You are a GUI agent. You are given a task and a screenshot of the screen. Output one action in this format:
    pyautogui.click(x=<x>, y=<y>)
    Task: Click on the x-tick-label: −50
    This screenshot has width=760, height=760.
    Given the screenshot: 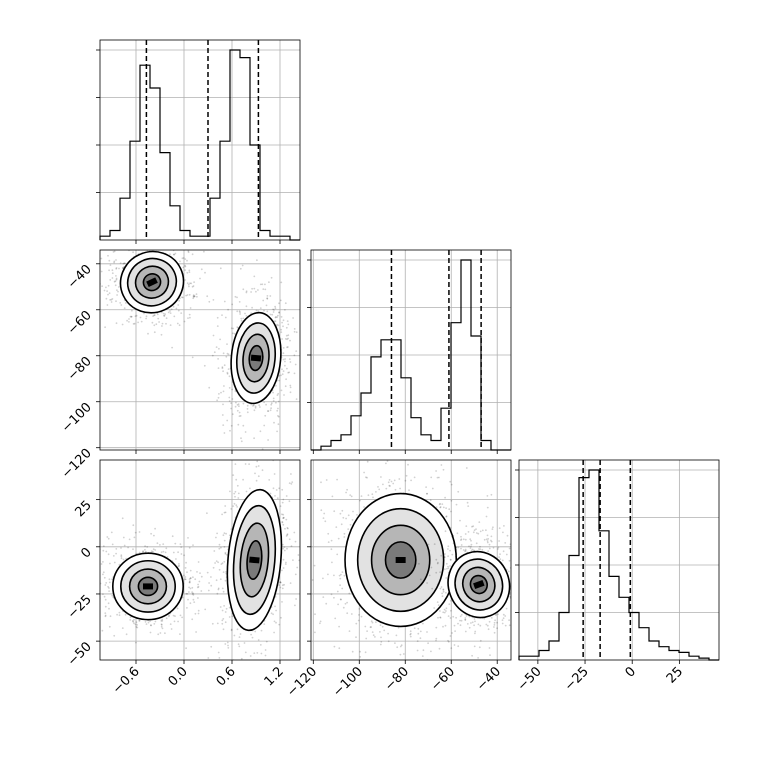 What is the action you would take?
    pyautogui.click(x=530, y=679)
    